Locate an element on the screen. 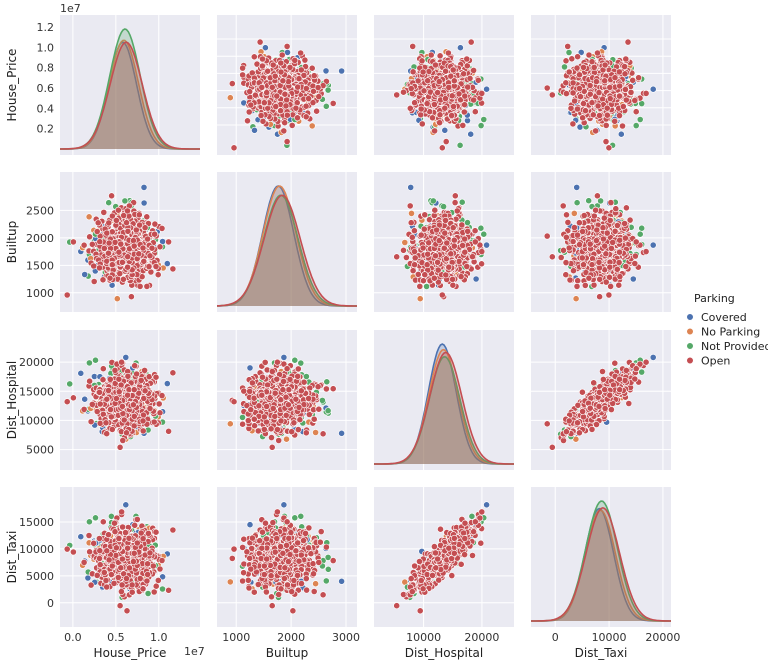  kde-line-open is located at coordinates (130, 95).